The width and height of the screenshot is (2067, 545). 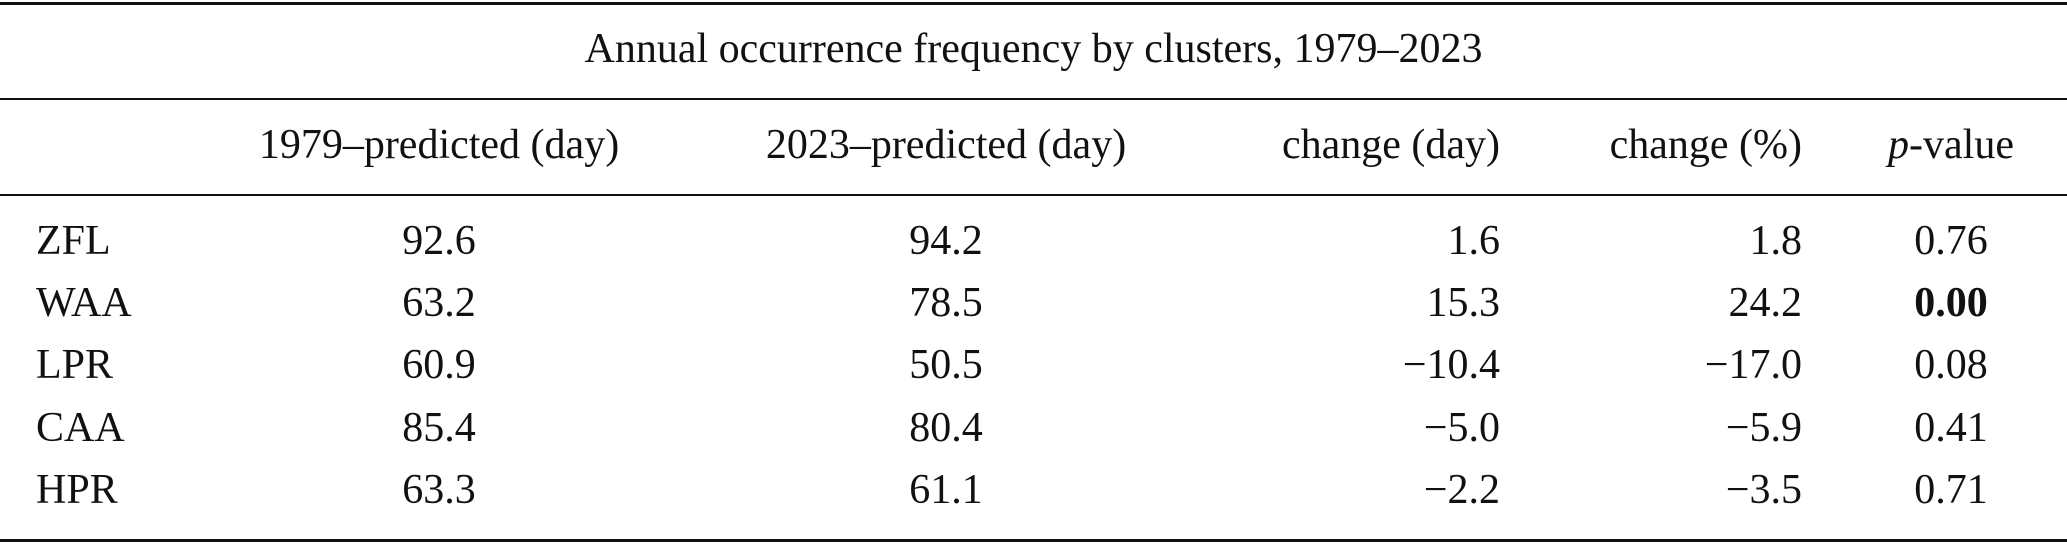 What do you see at coordinates (1390, 145) in the screenshot?
I see `column-header: change (day)` at bounding box center [1390, 145].